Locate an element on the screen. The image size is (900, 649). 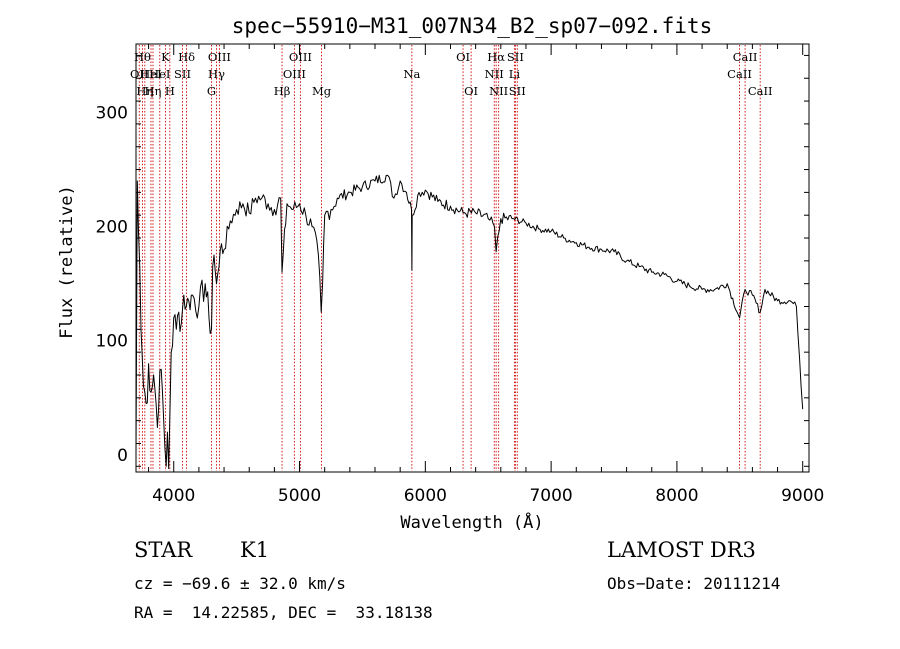
object-class: STAR is located at coordinates (163, 550).